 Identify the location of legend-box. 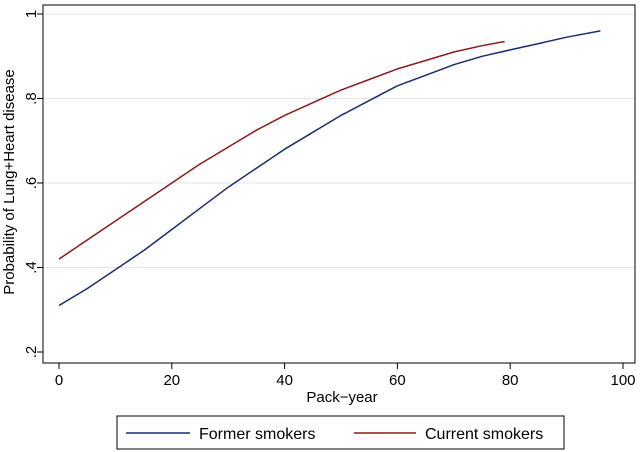
(340, 432).